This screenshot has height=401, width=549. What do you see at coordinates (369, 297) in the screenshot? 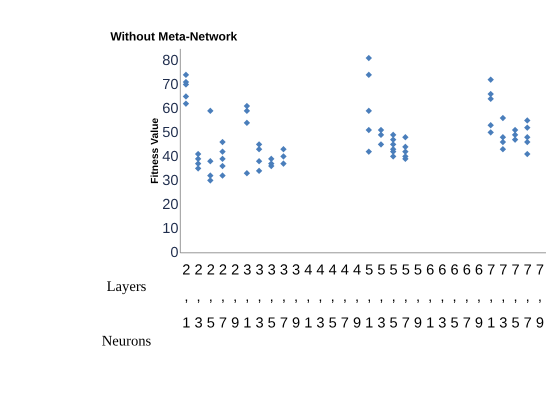
I see `x-tick-label: 5,1` at bounding box center [369, 297].